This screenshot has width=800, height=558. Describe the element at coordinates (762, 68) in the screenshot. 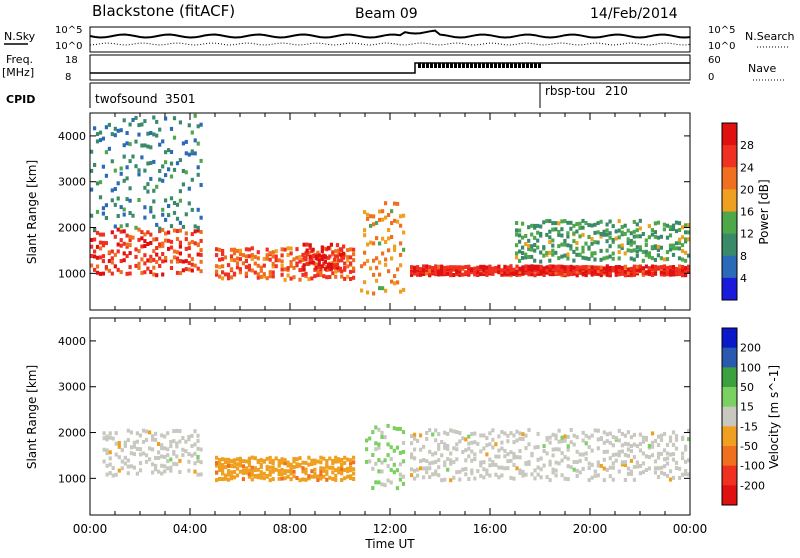

I see `nave-label: Nave` at that location.